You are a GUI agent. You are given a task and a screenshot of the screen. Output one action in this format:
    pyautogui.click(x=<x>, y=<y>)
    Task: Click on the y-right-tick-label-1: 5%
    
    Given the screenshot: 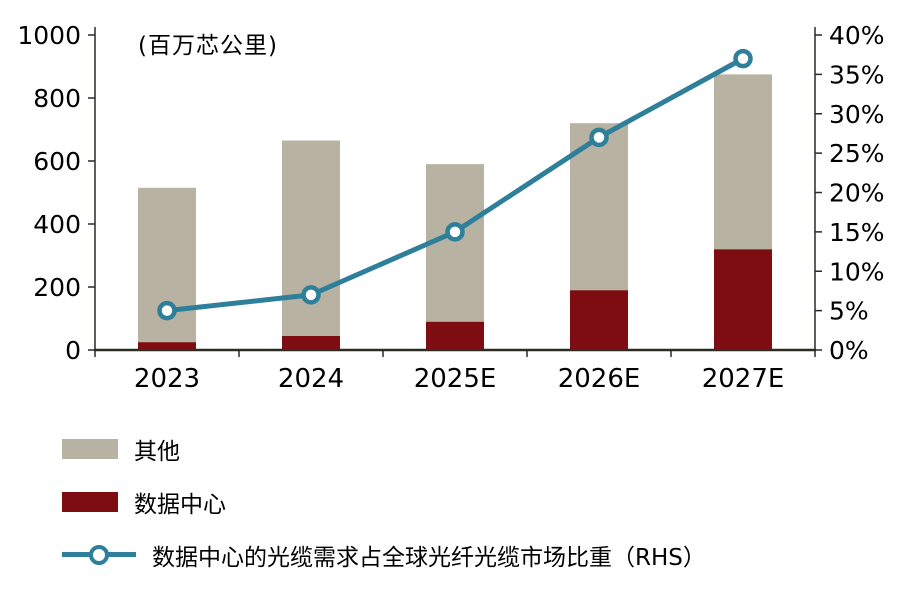 What is the action you would take?
    pyautogui.click(x=849, y=311)
    